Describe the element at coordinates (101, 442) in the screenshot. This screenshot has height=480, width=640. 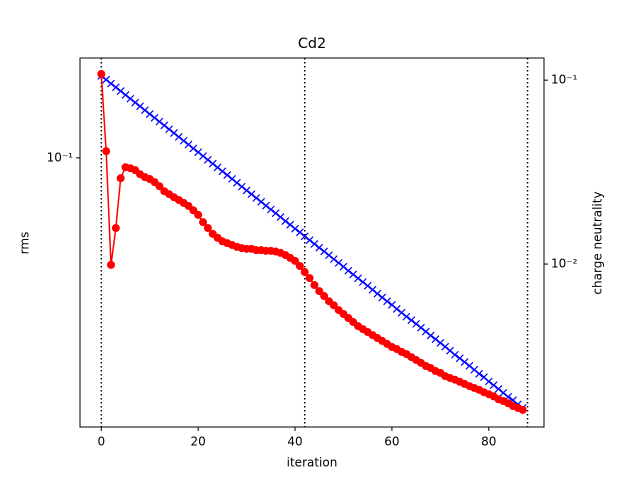
I see `x-tick-label: 0` at that location.